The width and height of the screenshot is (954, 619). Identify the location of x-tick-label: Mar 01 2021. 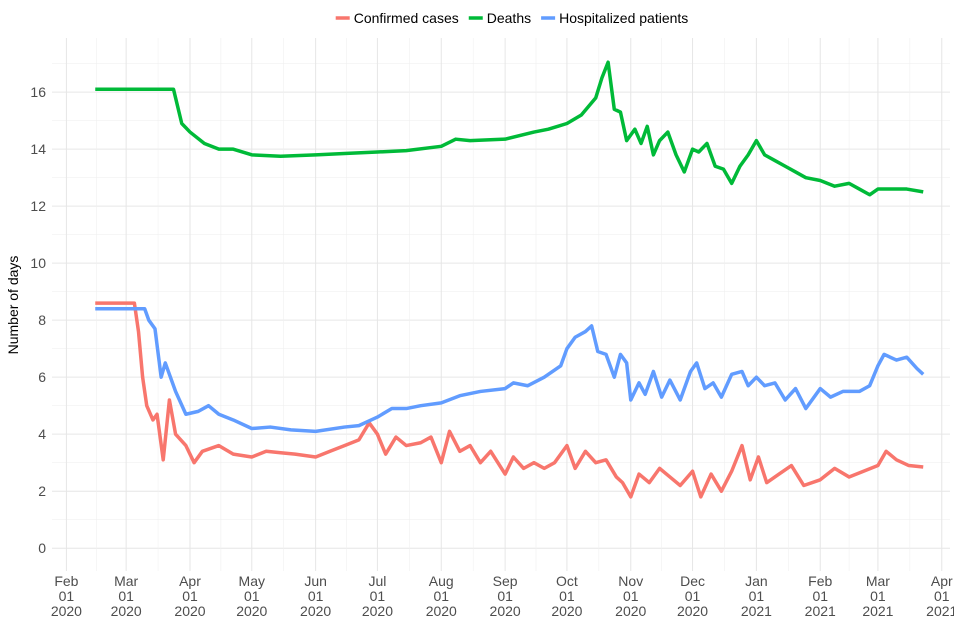
(877, 596).